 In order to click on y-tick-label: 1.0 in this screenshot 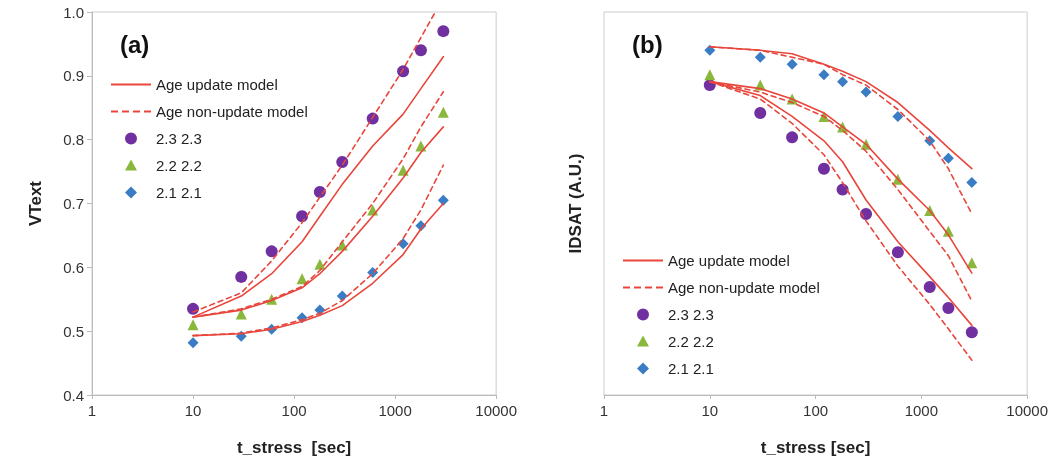, I will do `click(73, 12)`.